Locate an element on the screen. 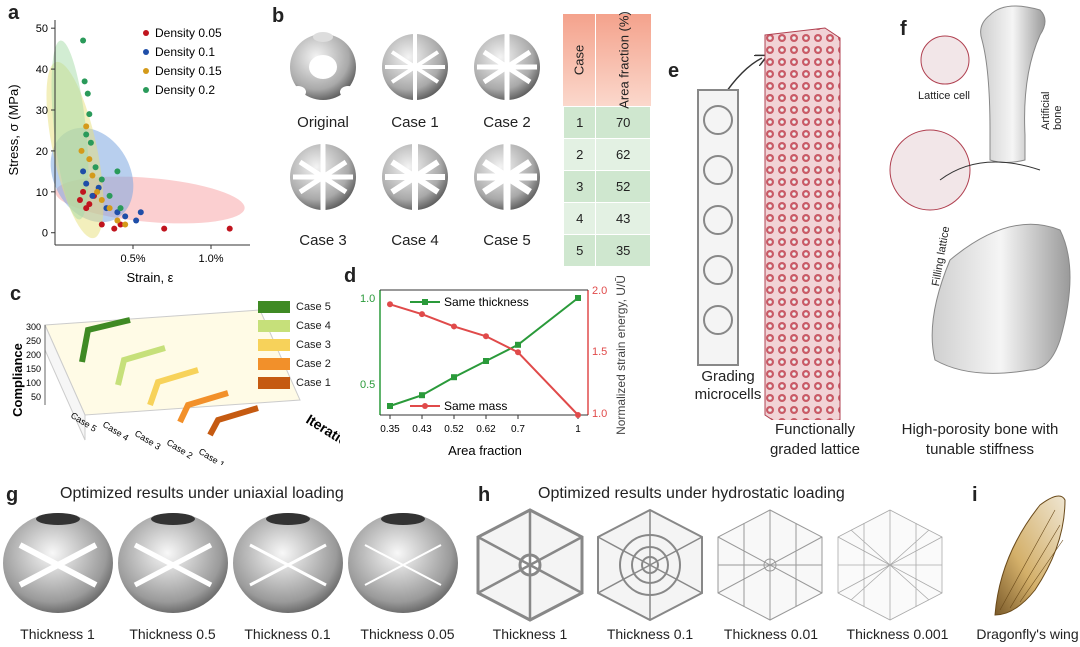 This screenshot has width=1080, height=647. caption-hydrostatic: Thickness 1 is located at coordinates (530, 634).